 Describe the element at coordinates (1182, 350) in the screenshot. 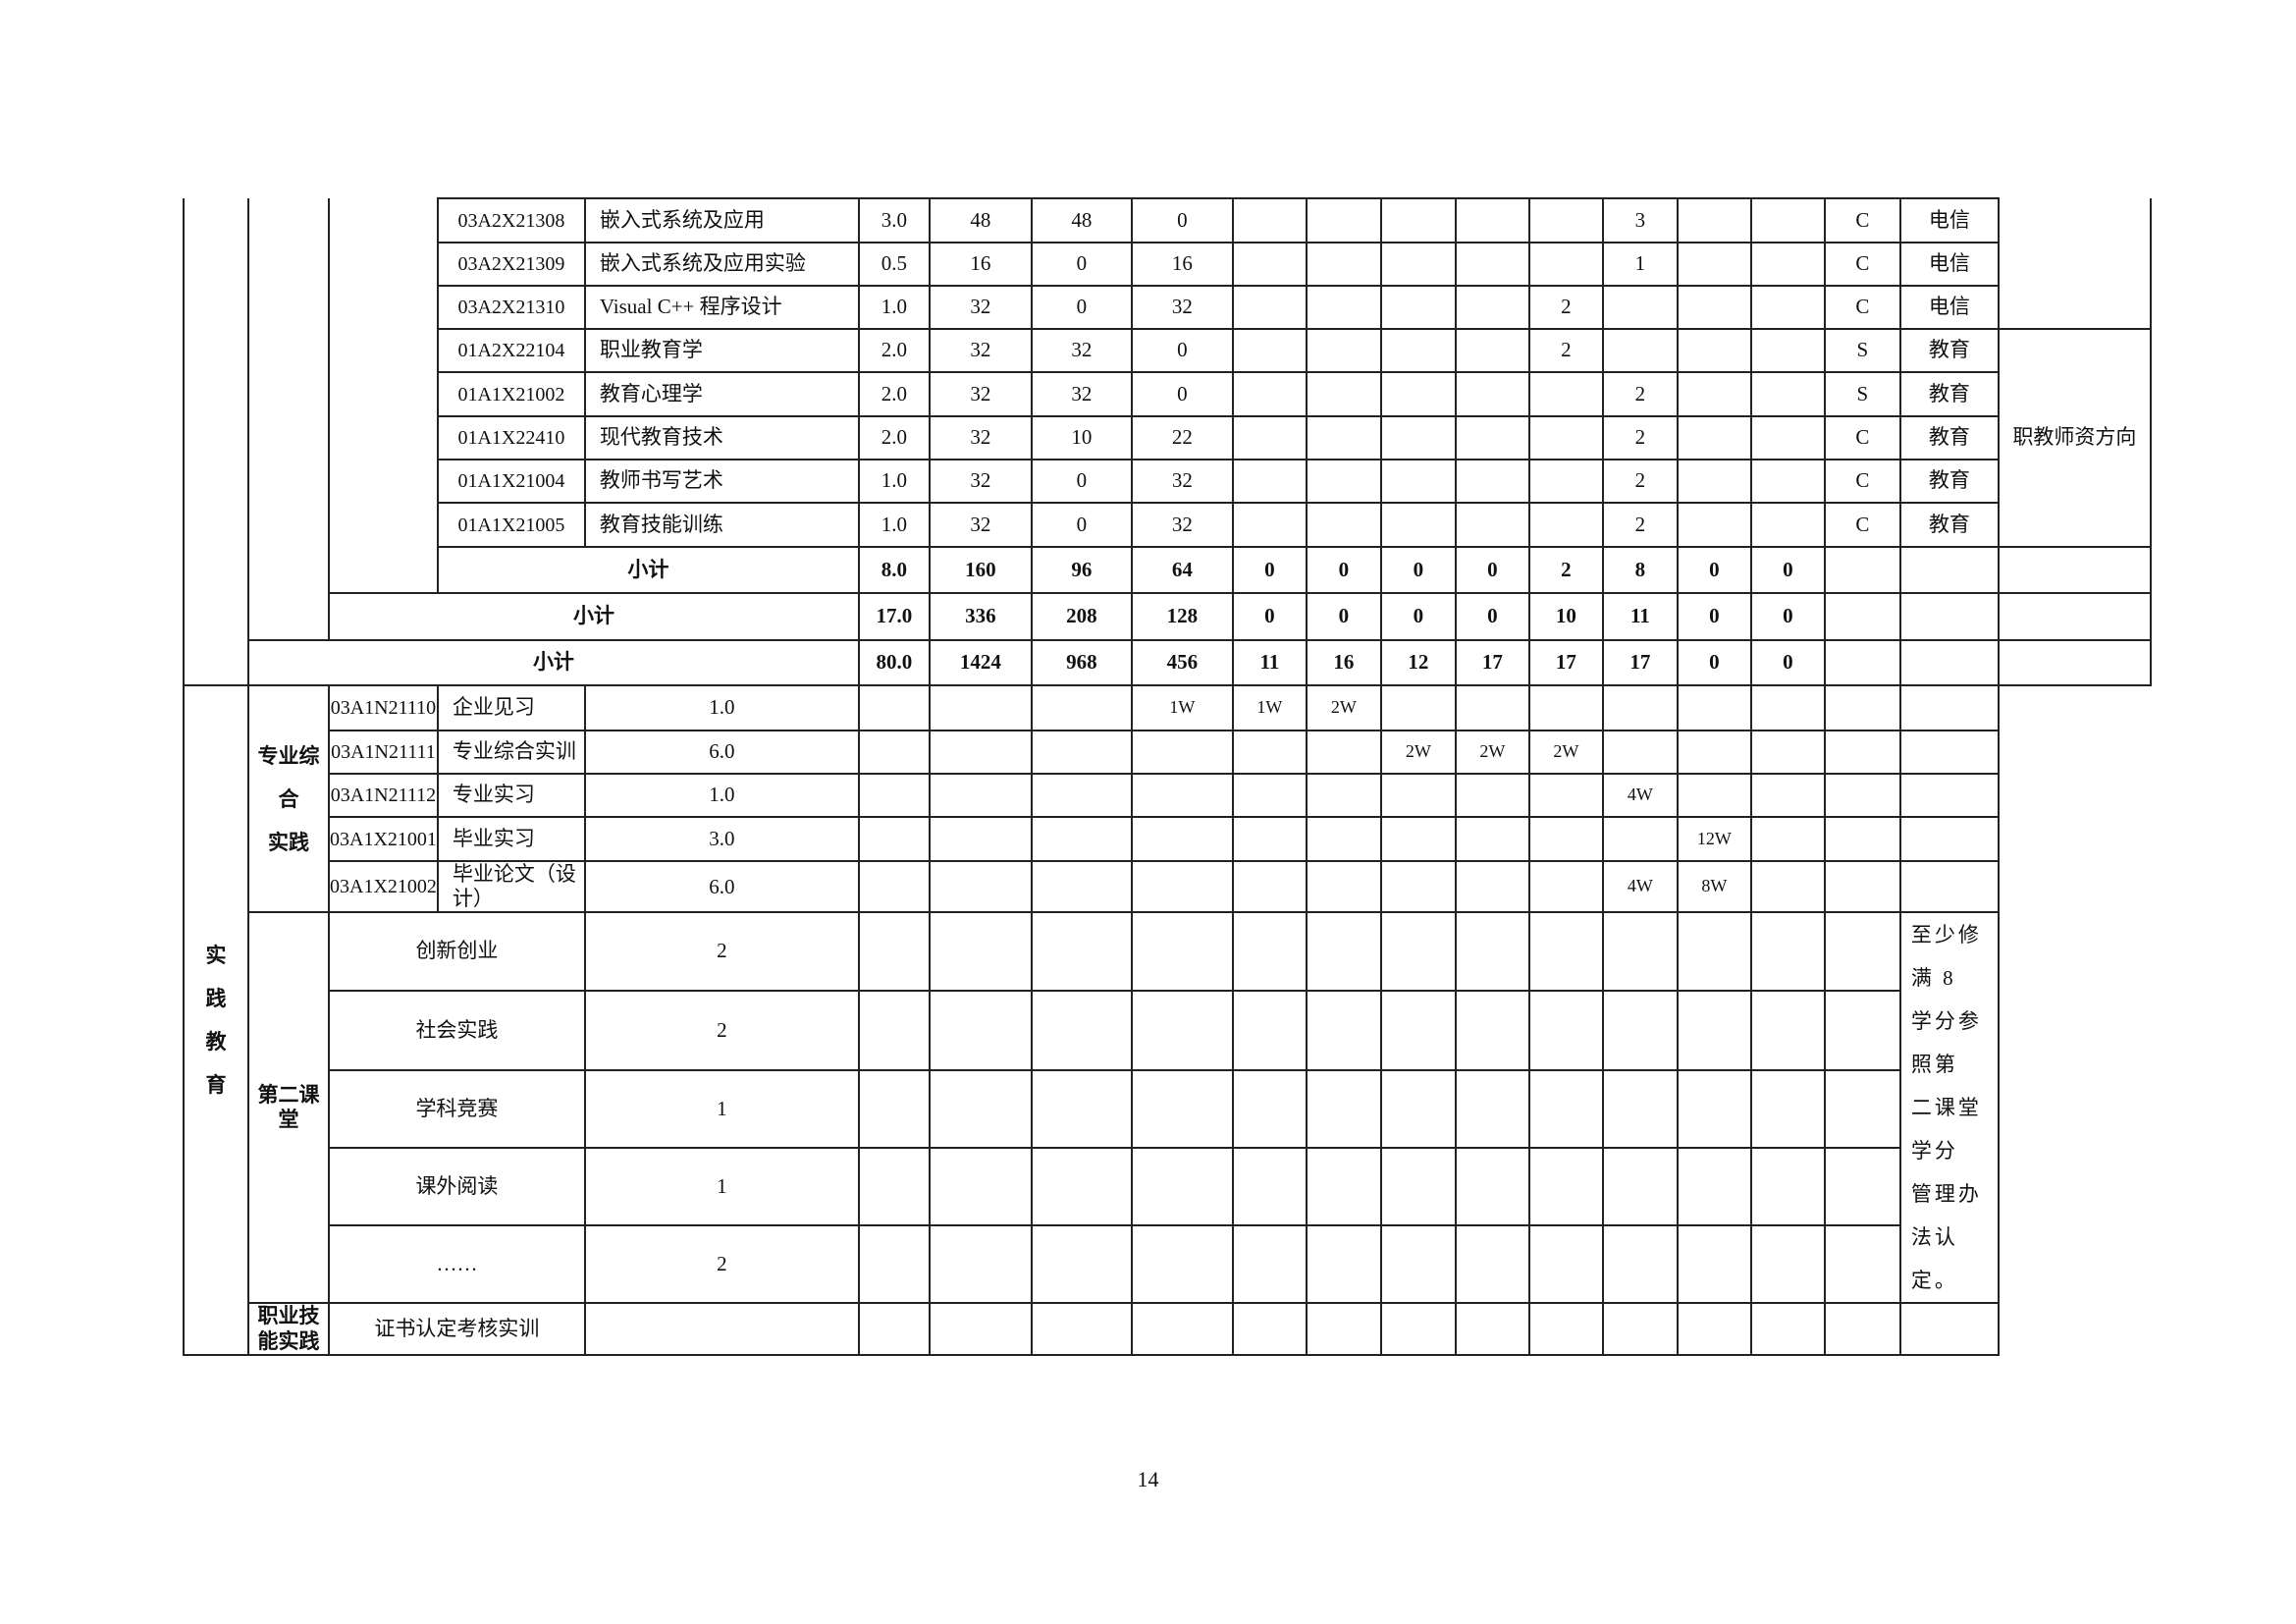

I see `course-practice: 0` at that location.